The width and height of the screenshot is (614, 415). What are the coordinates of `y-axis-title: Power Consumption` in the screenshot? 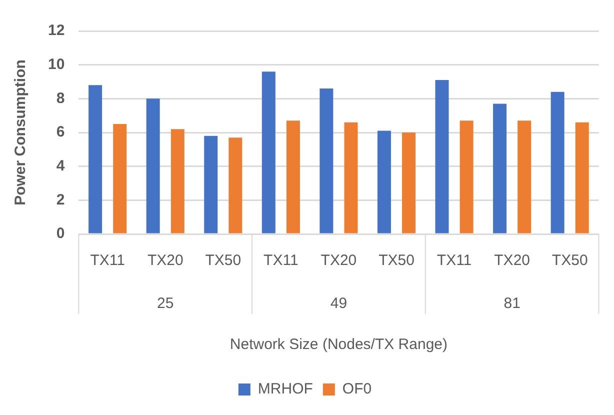 It's located at (21, 133).